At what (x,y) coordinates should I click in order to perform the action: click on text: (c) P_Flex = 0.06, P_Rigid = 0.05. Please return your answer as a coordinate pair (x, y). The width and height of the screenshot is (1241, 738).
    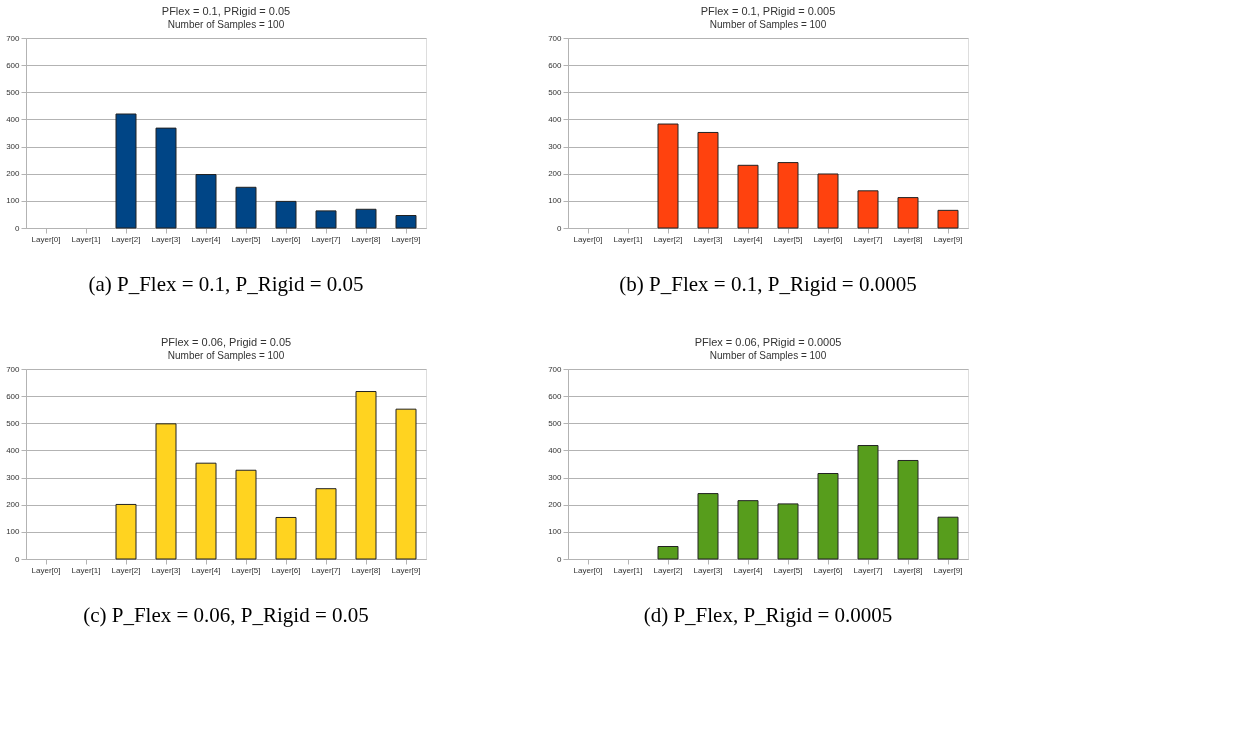
    Looking at the image, I should click on (226, 615).